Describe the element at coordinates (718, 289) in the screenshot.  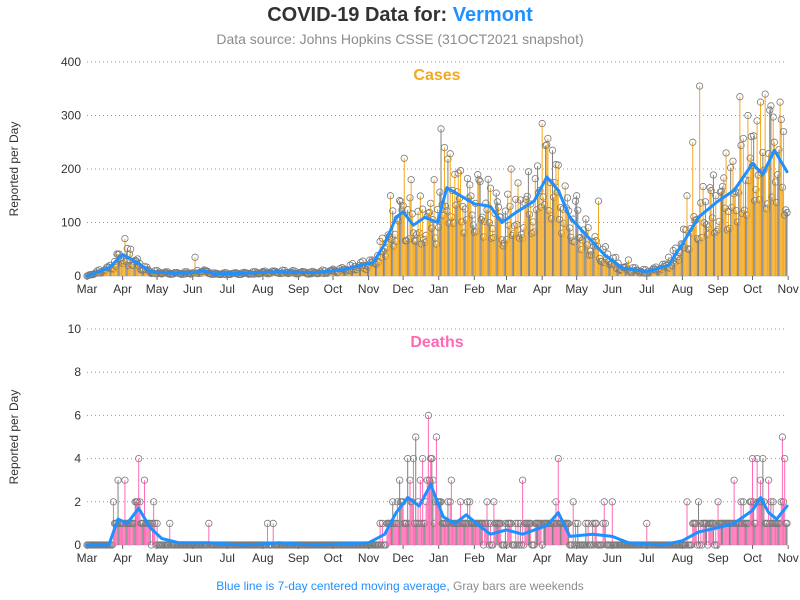
I see `x-tick-label: Sep` at that location.